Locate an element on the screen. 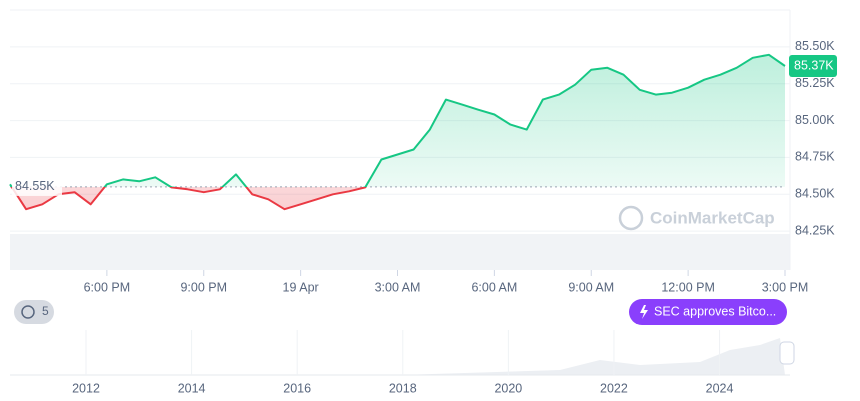 This screenshot has width=860, height=401. y-tick-label: 84.50K is located at coordinates (815, 194).